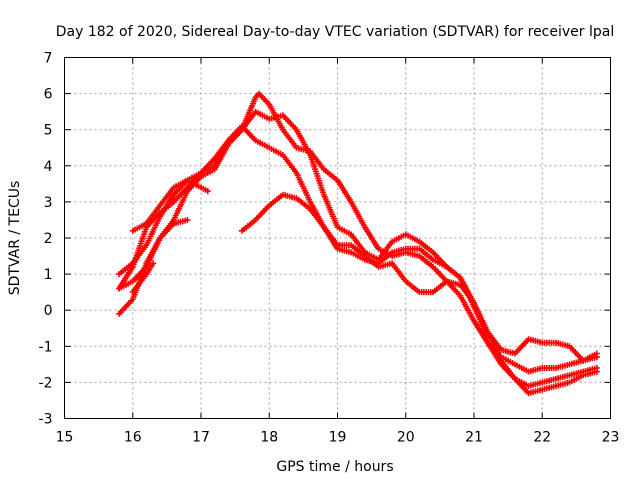 This screenshot has height=480, width=640. Describe the element at coordinates (46, 420) in the screenshot. I see `y-tick-label: -3` at that location.